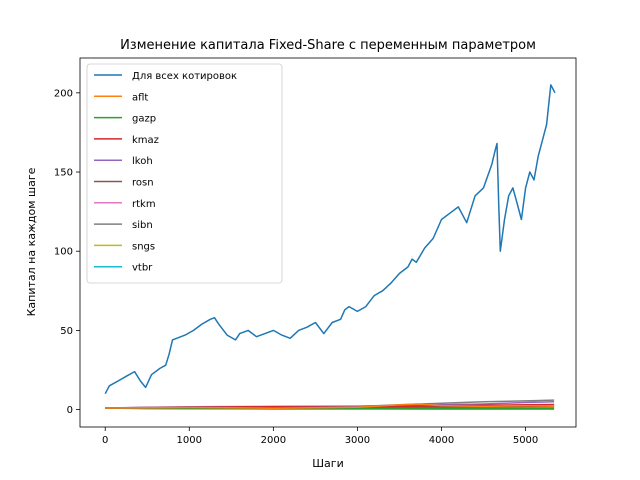  I want to click on y-axis-label: Капитал на каждом шаге, so click(31, 241).